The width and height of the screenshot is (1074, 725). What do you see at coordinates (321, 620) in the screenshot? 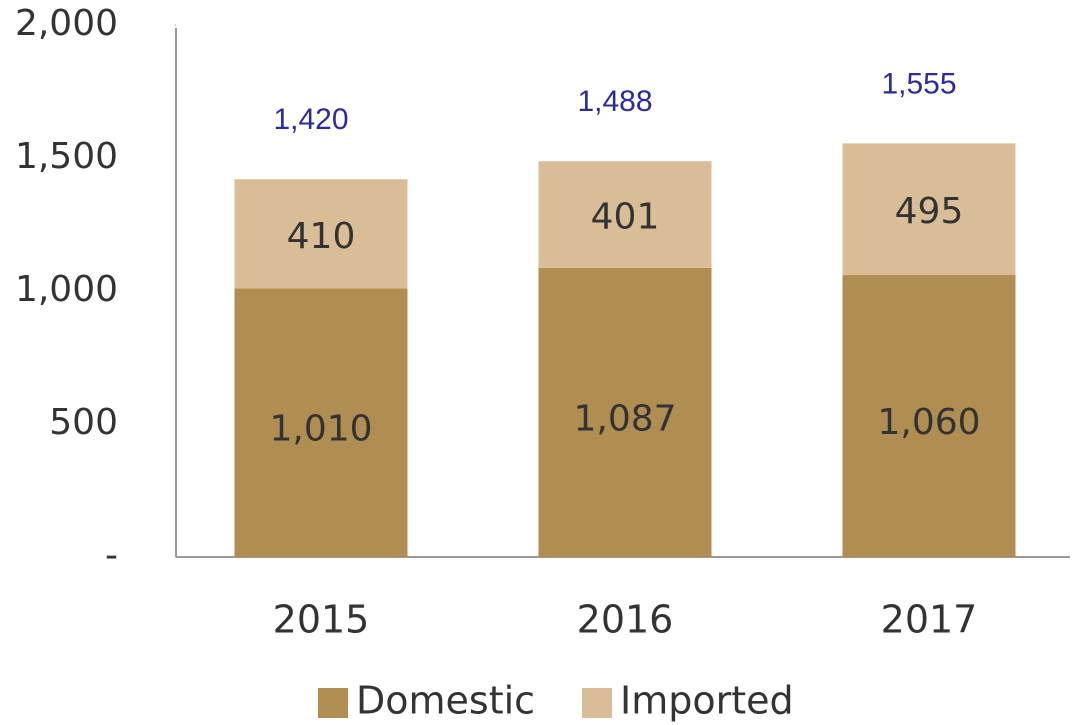
I see `x-tick-label: 2015` at bounding box center [321, 620].